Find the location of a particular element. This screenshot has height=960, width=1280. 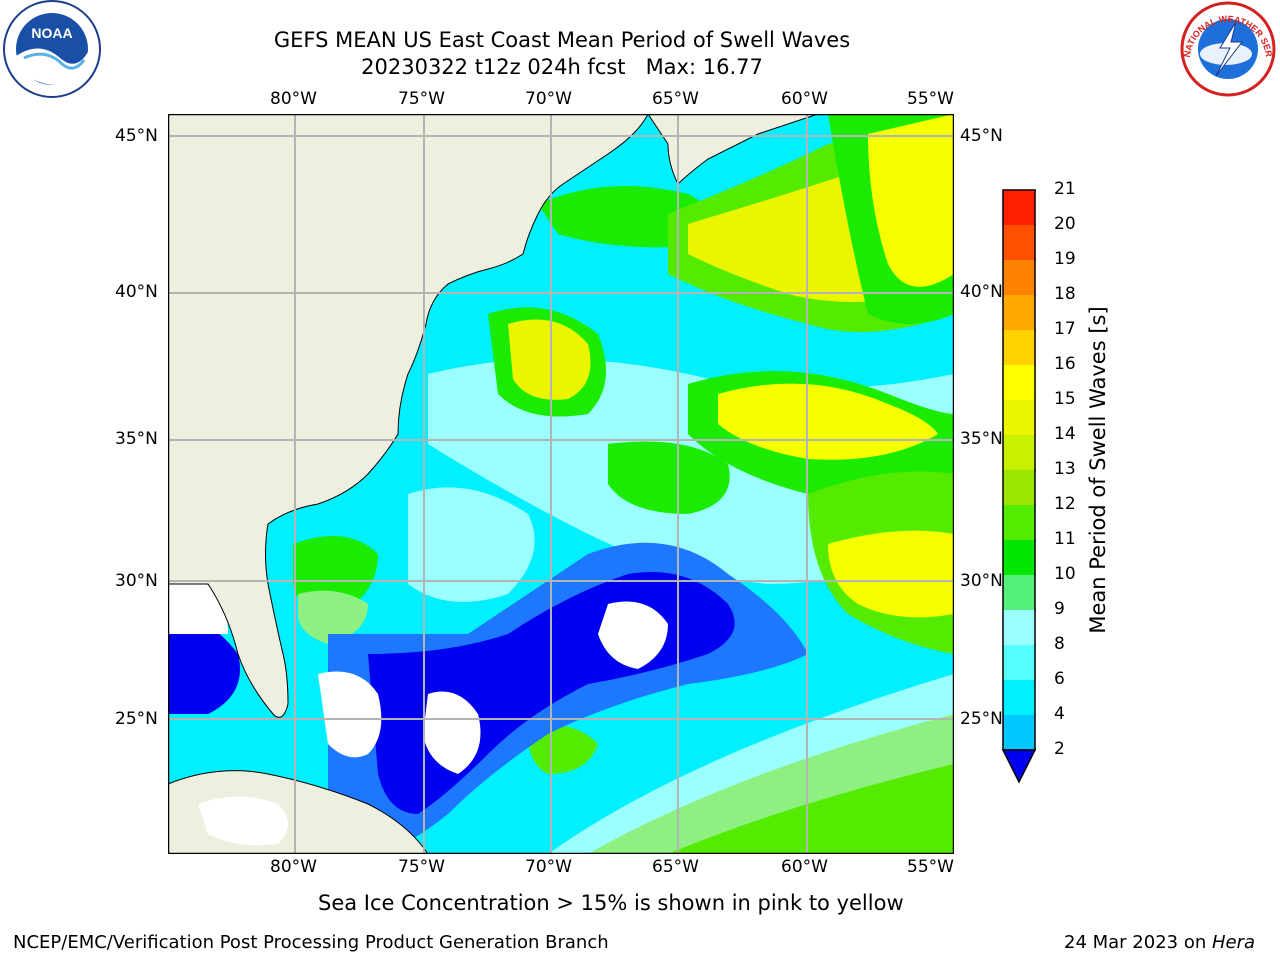

lon-label-top: 60°W is located at coordinates (804, 99).